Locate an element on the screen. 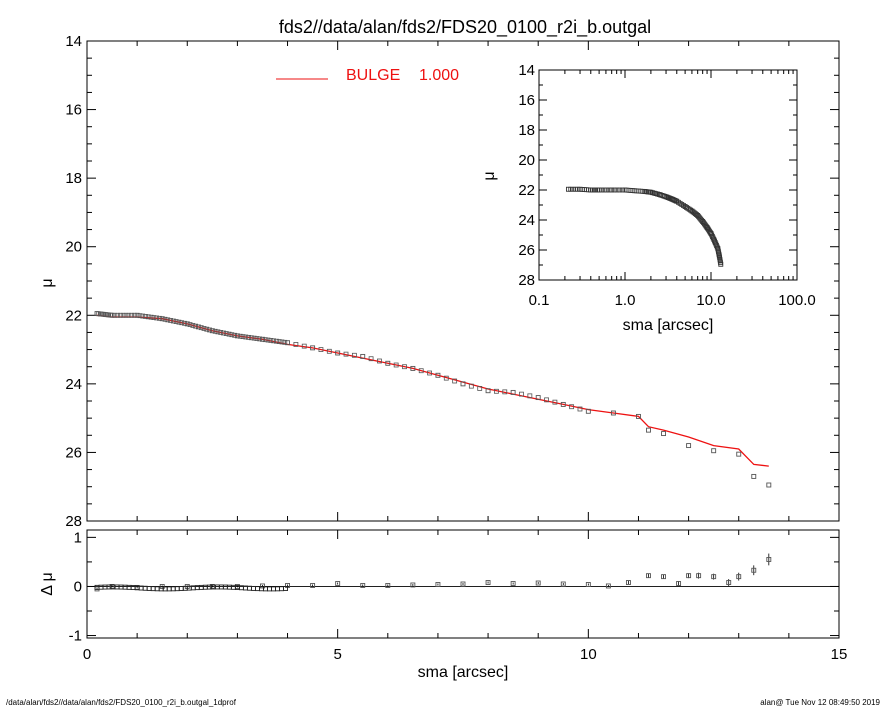 The height and width of the screenshot is (708, 885). inset-ytick-label: 22 is located at coordinates (526, 190).